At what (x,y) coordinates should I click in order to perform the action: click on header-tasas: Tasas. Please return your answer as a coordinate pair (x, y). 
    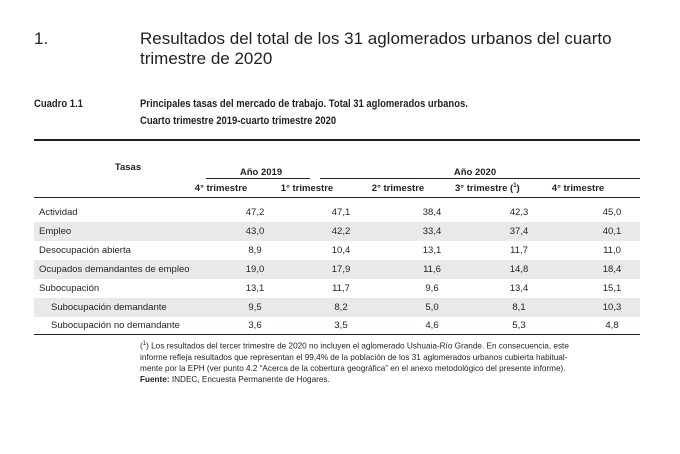
    Looking at the image, I should click on (128, 167).